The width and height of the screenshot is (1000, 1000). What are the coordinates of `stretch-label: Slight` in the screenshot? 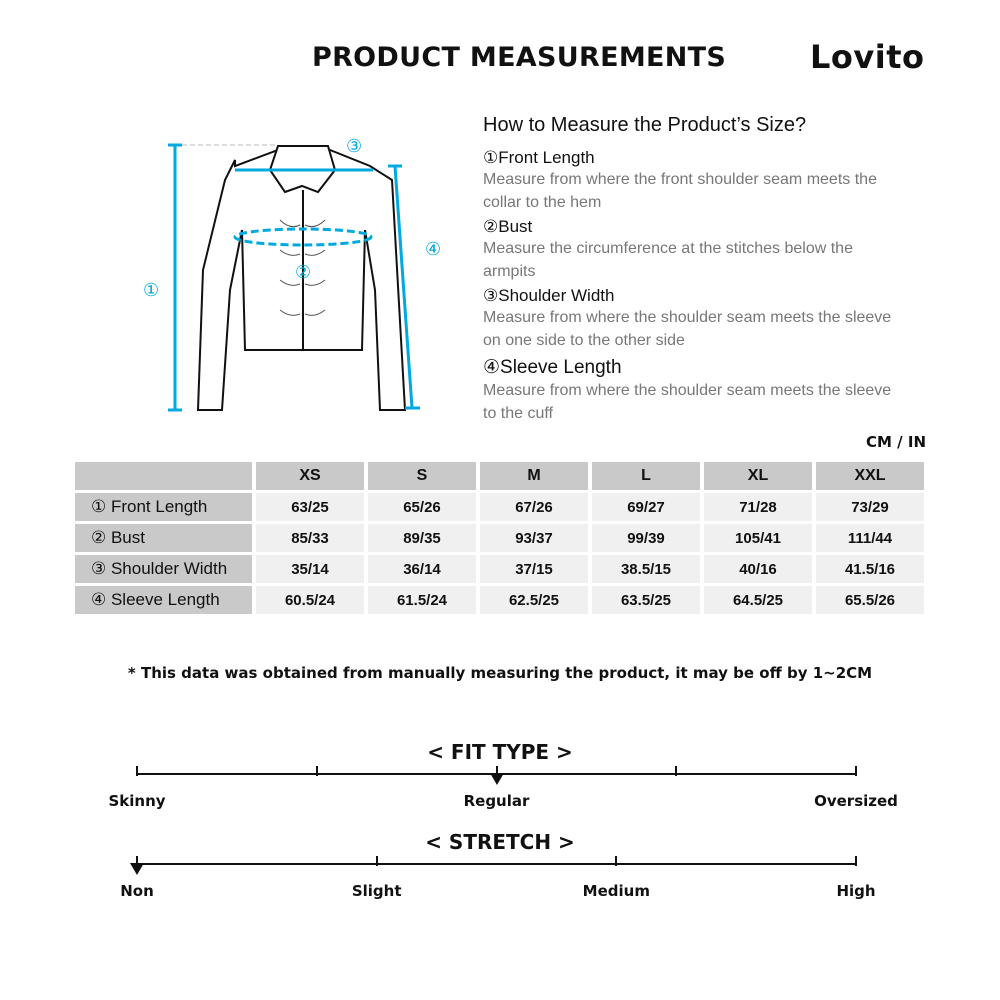 It's located at (376, 891).